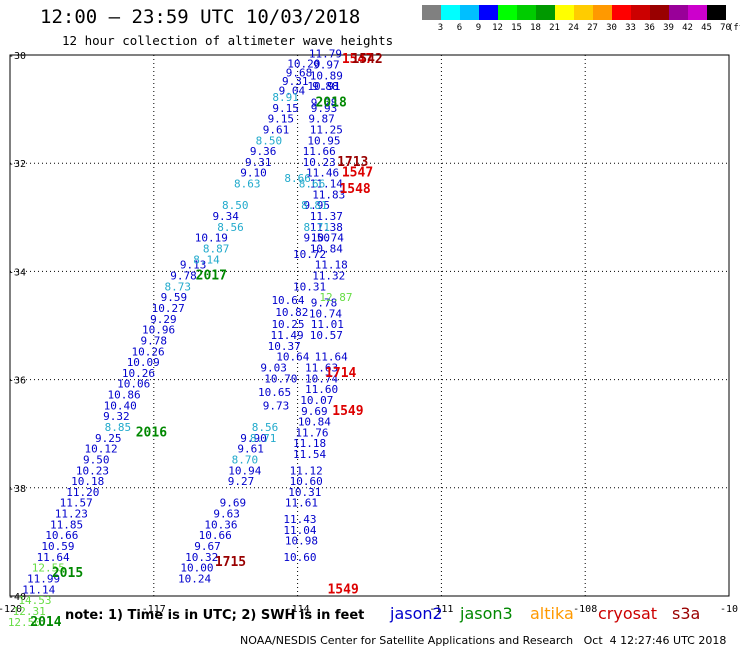 The height and width of the screenshot is (650, 740). I want to click on wave-height-label: 9.13, so click(193, 265).